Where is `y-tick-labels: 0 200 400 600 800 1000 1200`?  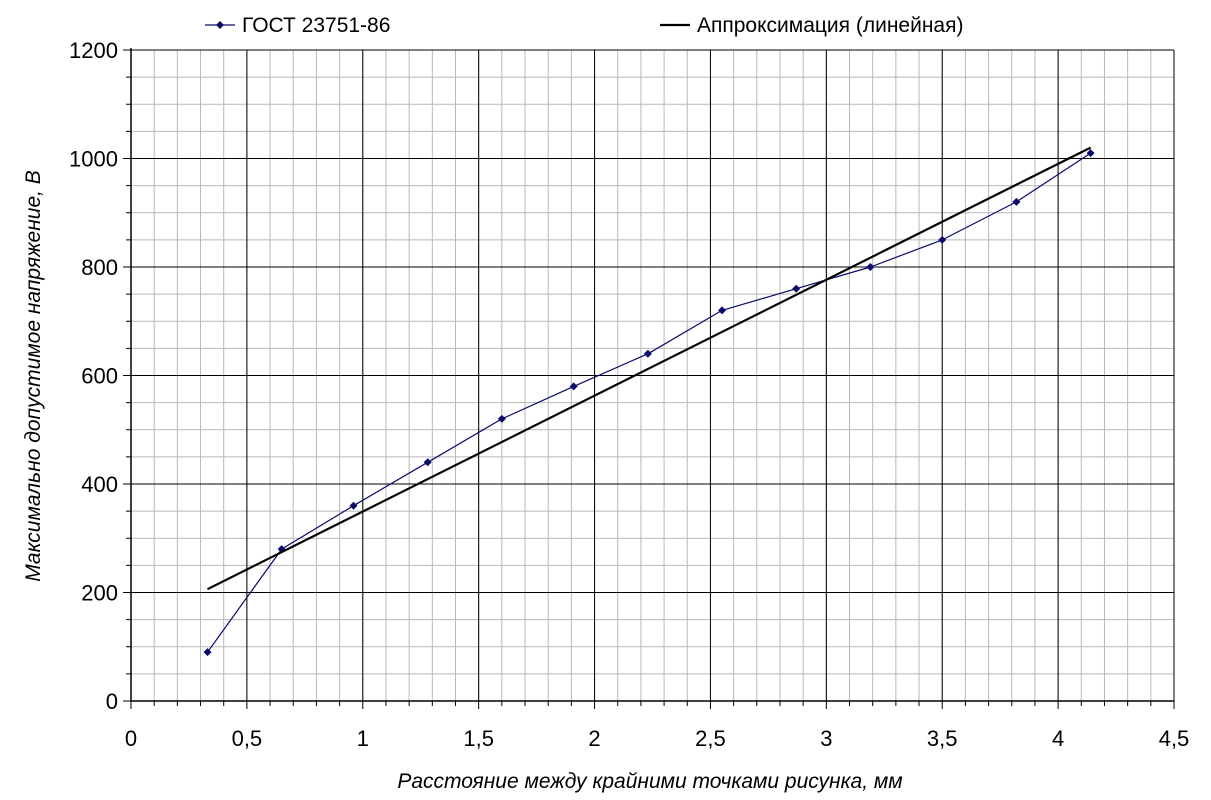 y-tick-labels: 0 200 400 600 800 1000 1200 is located at coordinates (93, 376).